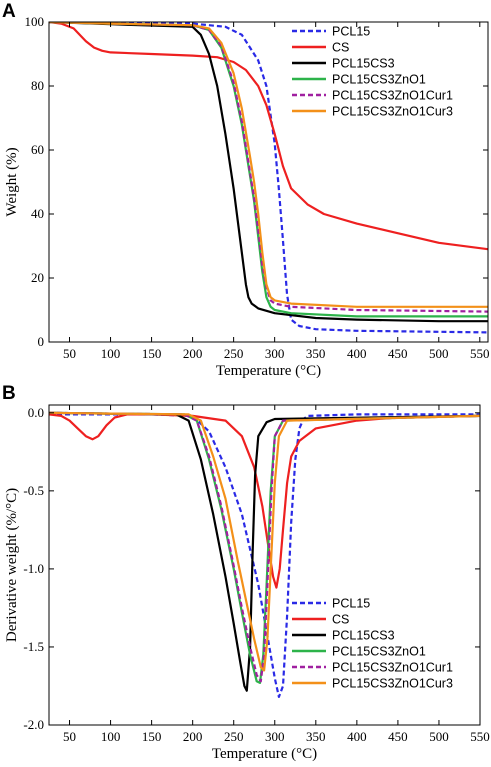  What do you see at coordinates (36, 412) in the screenshot?
I see `y-tick-label: 0.0` at bounding box center [36, 412].